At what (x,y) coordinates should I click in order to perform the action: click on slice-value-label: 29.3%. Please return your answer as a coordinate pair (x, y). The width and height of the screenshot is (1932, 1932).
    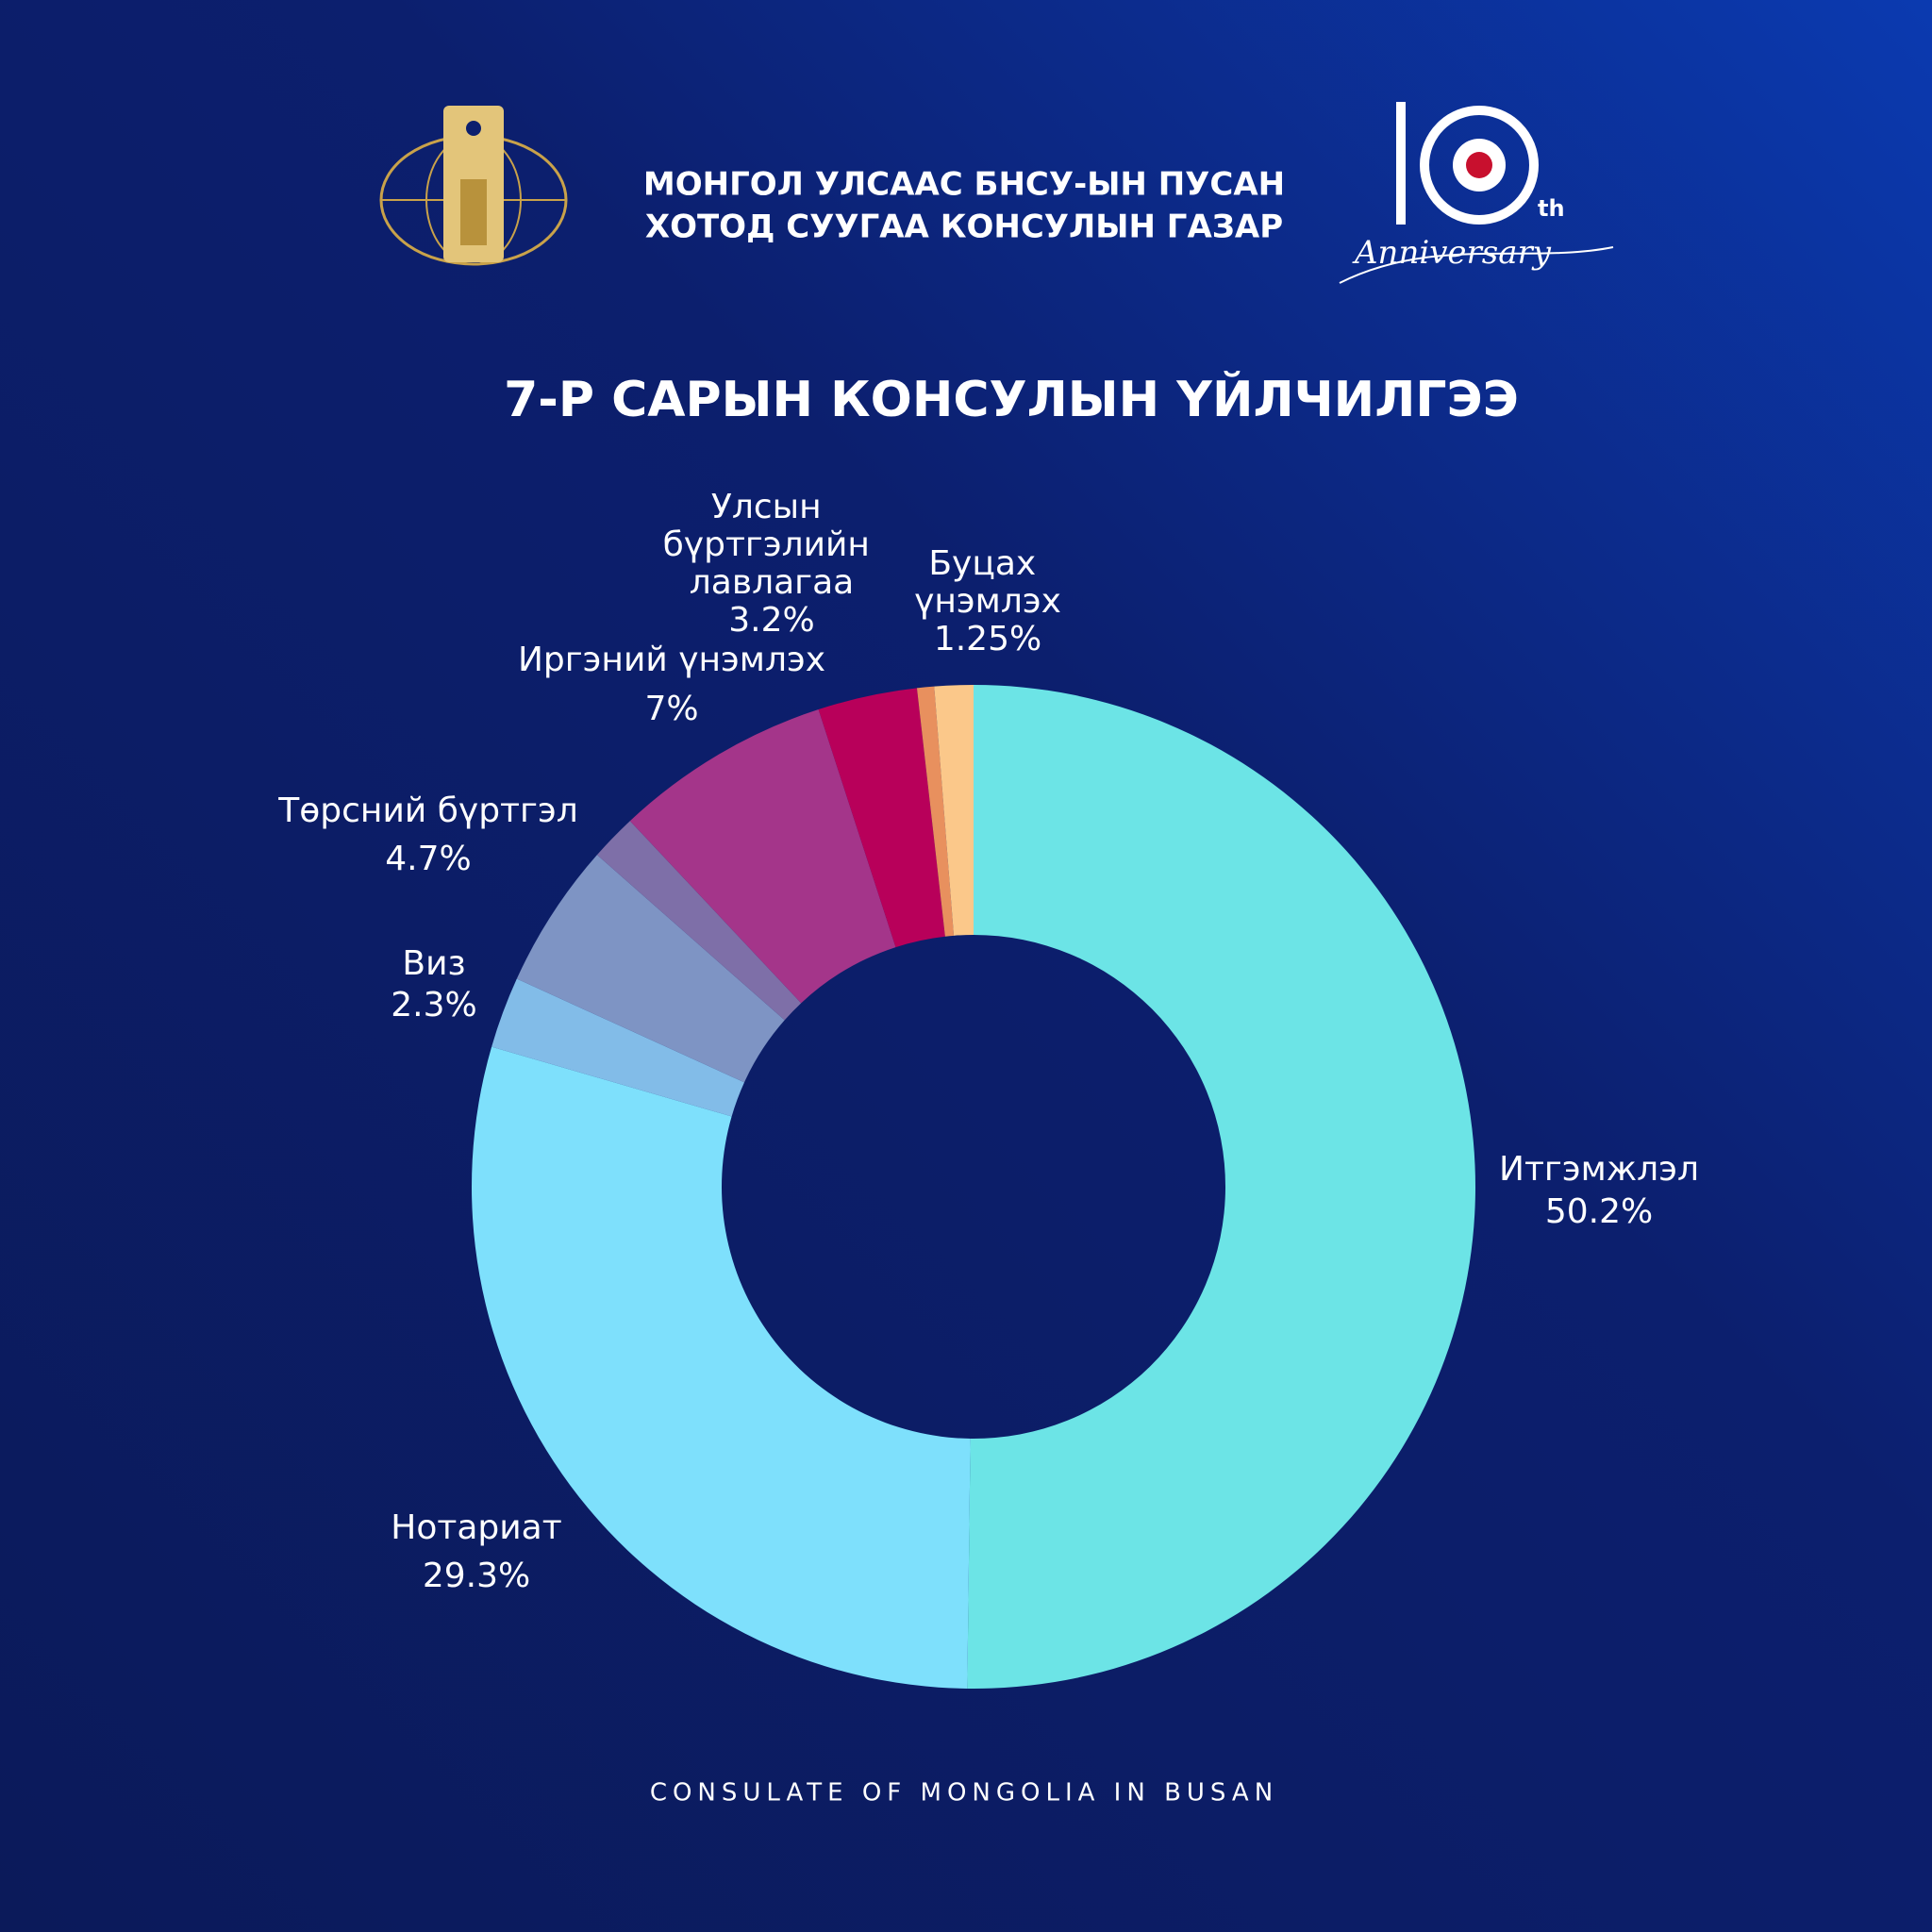
    Looking at the image, I should click on (477, 1576).